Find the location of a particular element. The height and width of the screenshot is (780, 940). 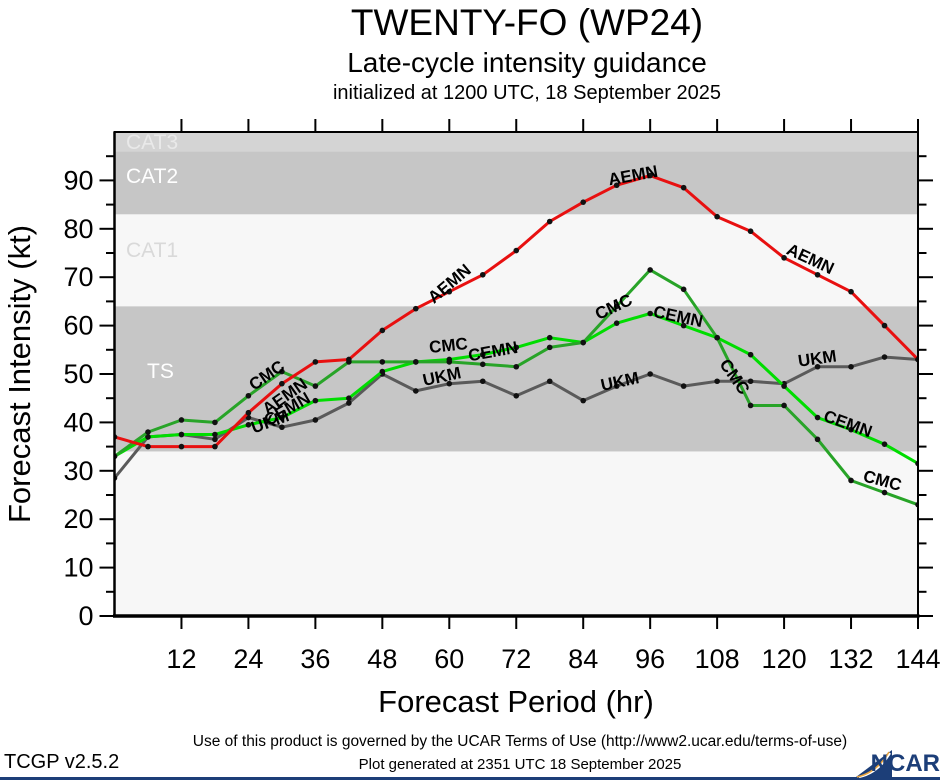

x-tick-label: 144 is located at coordinates (917, 659).